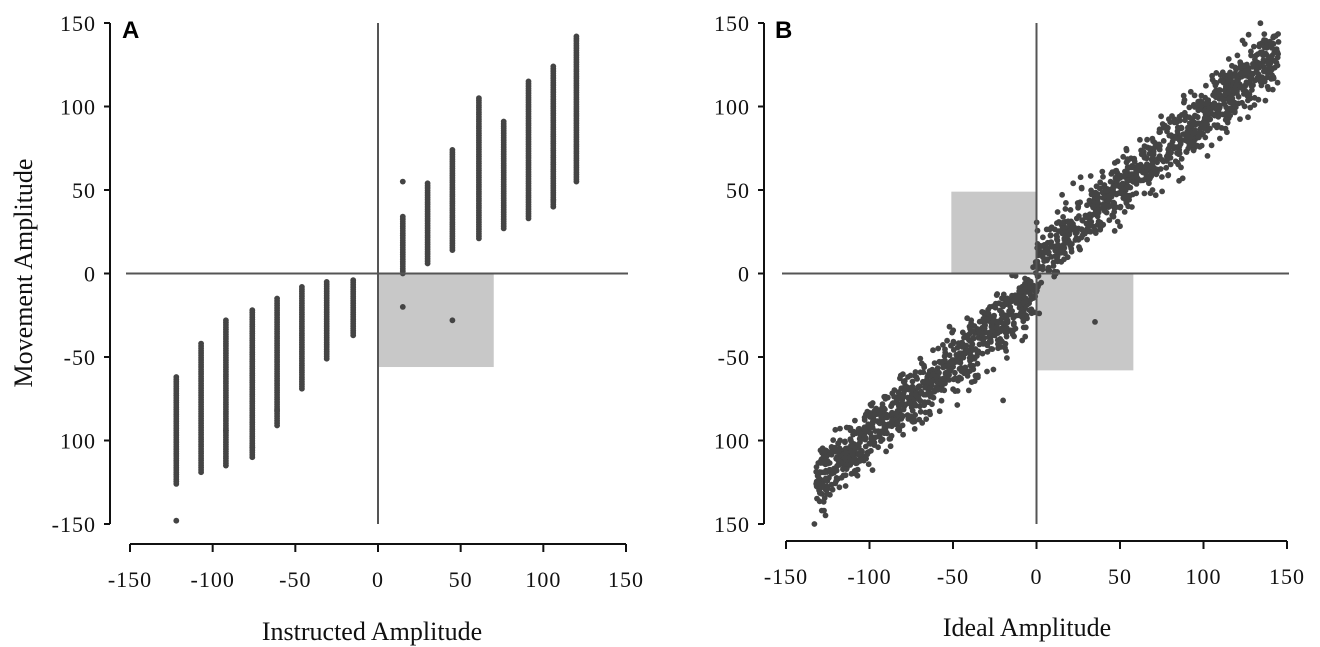  Describe the element at coordinates (84, 190) in the screenshot. I see `y-tick-label-a-2: 50` at that location.